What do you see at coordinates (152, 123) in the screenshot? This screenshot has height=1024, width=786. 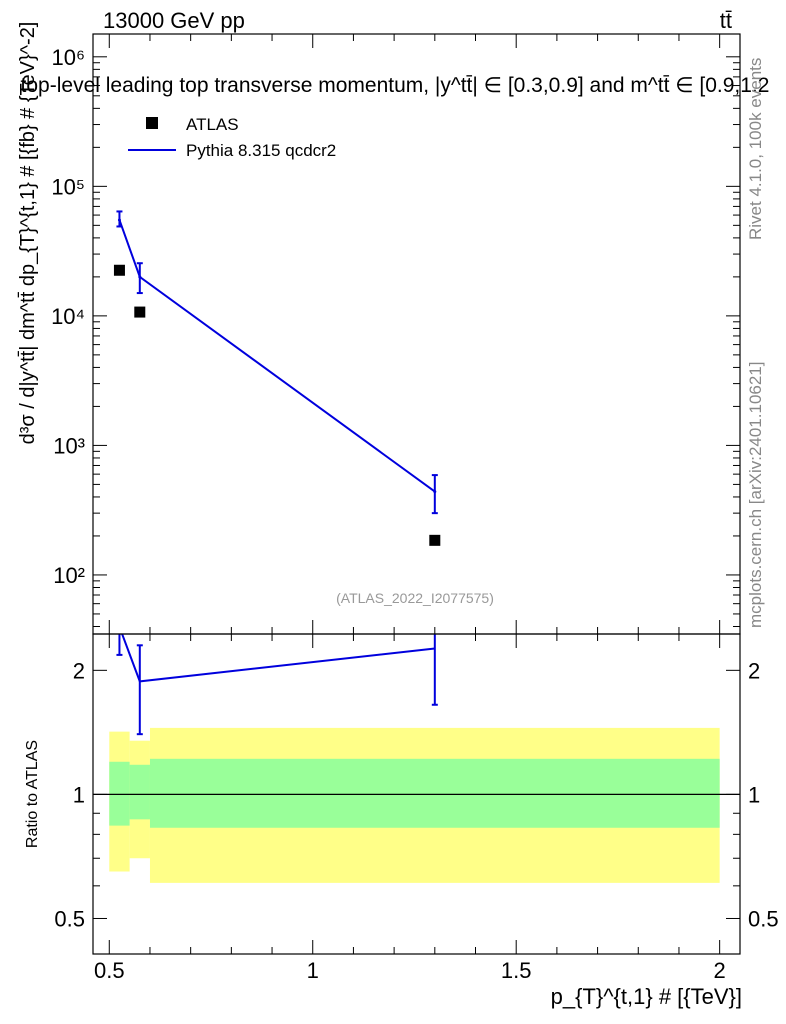 I see `legend-atlas-marker` at bounding box center [152, 123].